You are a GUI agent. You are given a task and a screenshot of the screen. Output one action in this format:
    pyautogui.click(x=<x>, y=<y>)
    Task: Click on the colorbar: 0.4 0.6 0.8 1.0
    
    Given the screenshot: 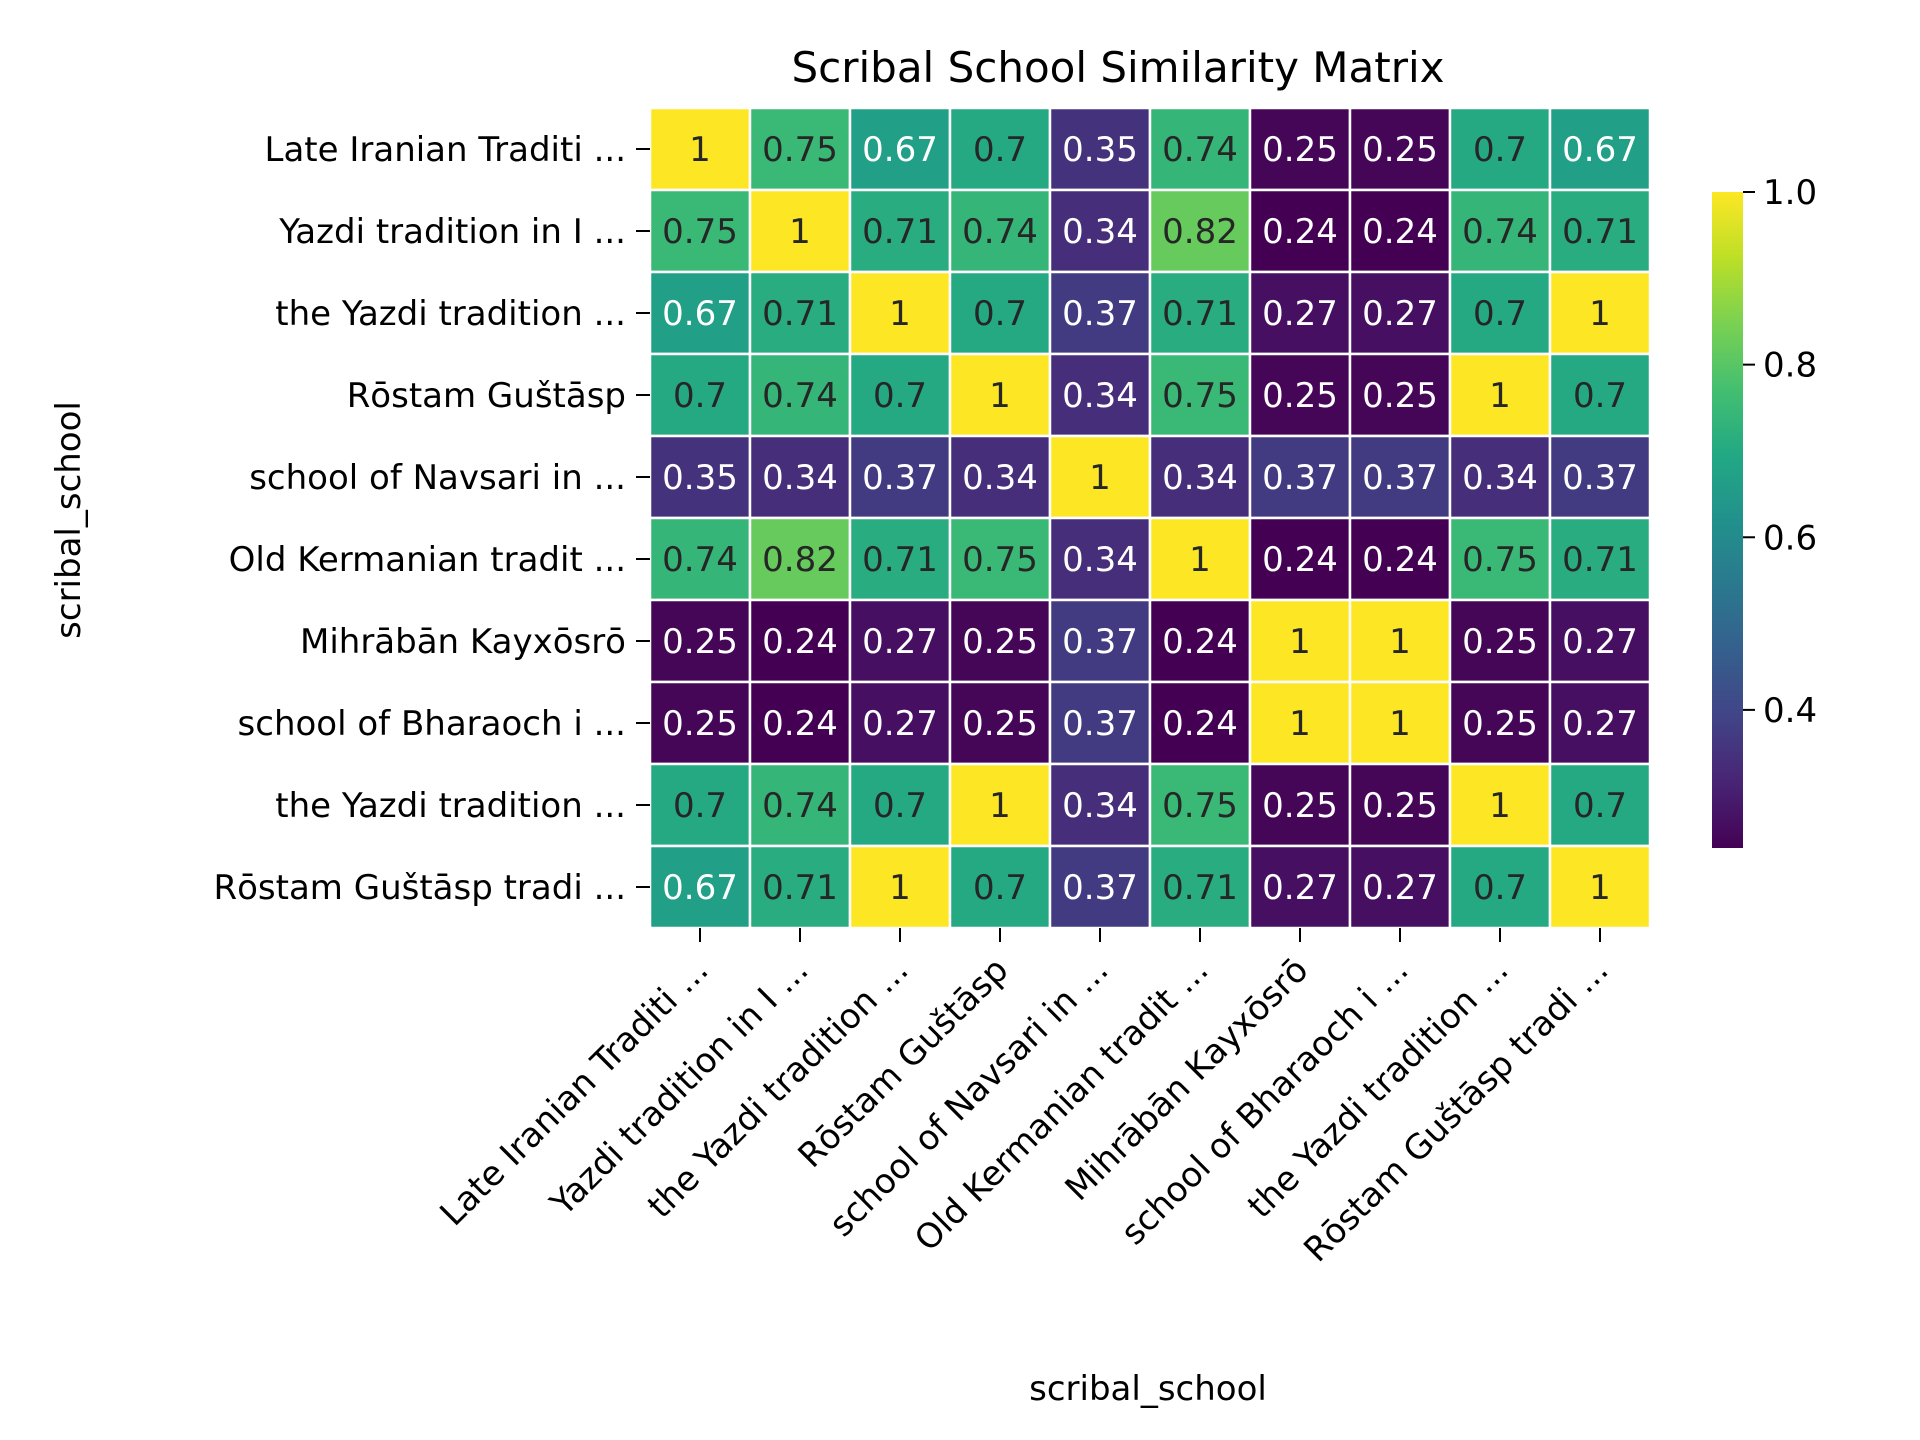 What is the action you would take?
    pyautogui.click(x=1764, y=510)
    